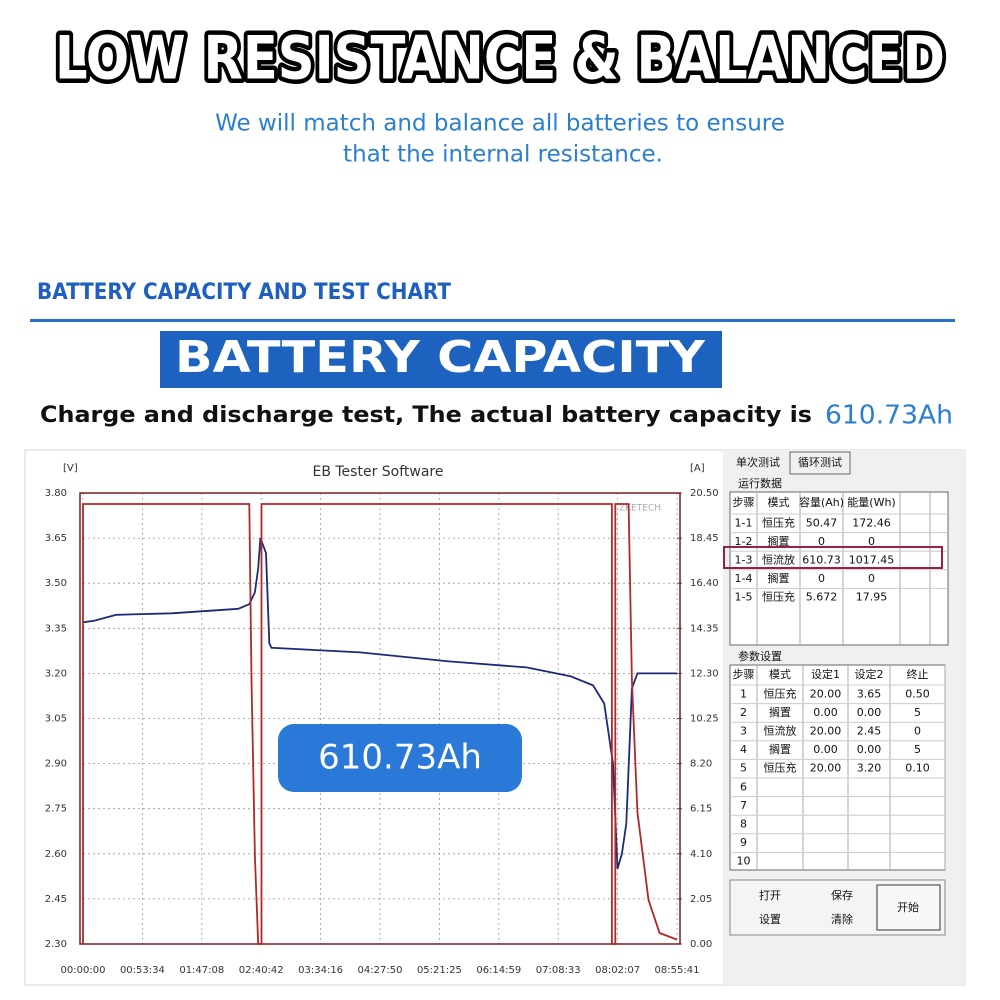 This screenshot has height=1000, width=1000. Describe the element at coordinates (701, 899) in the screenshot. I see `y2-tick-label: 2.05` at that location.